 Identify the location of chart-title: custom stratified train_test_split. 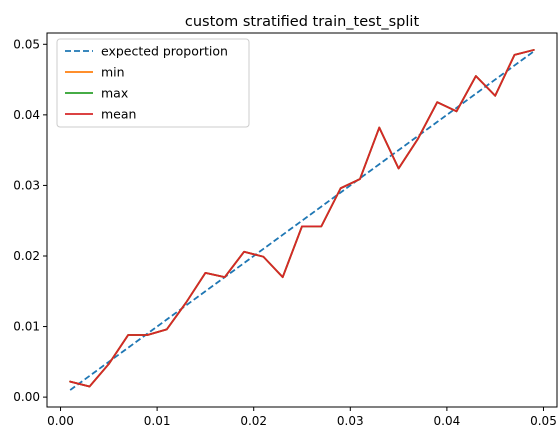
(302, 22).